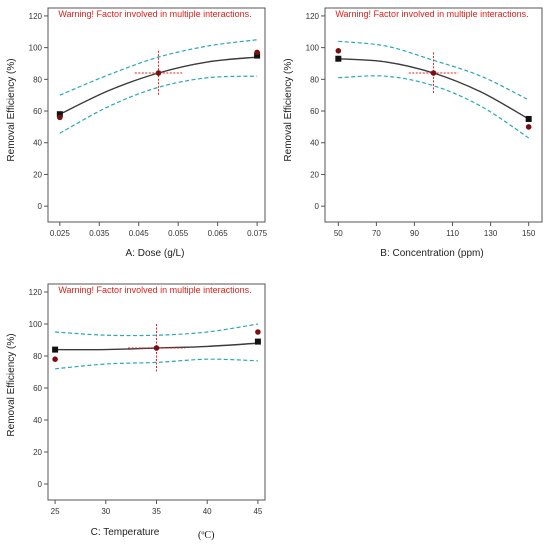 The height and width of the screenshot is (546, 550). What do you see at coordinates (338, 233) in the screenshot?
I see `x-tick-label: 50` at bounding box center [338, 233].